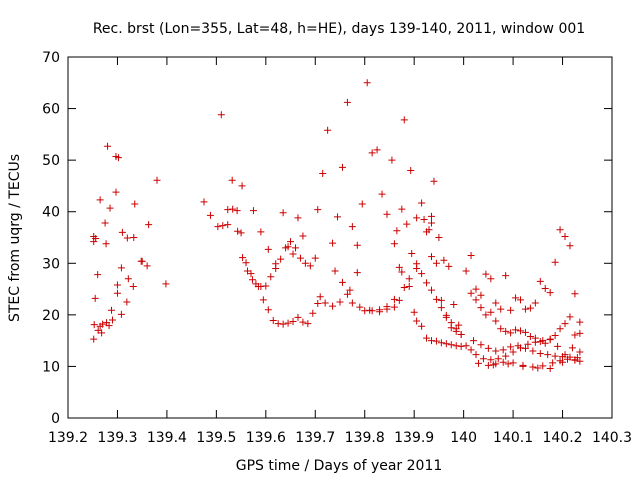 Image resolution: width=640 pixels, height=480 pixels. Describe the element at coordinates (266, 438) in the screenshot. I see `x-tick-label: 139.6` at that location.